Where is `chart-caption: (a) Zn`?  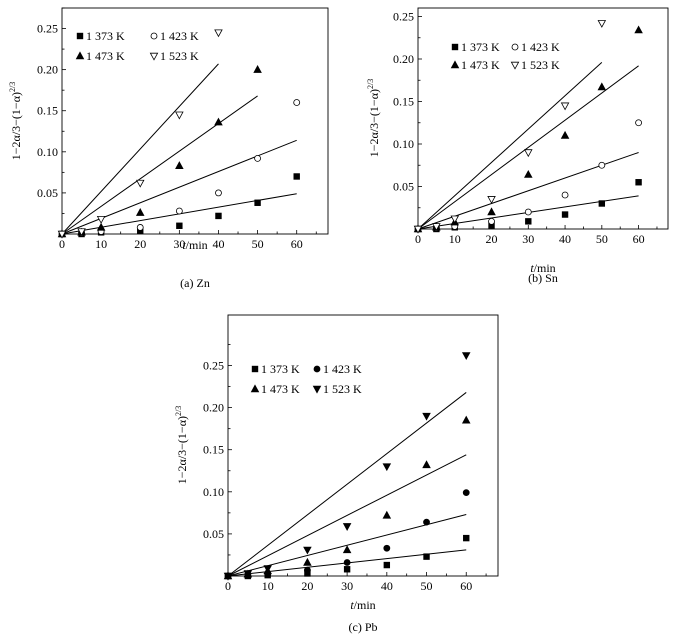
chart-caption: (a) Zn is located at coordinates (195, 283).